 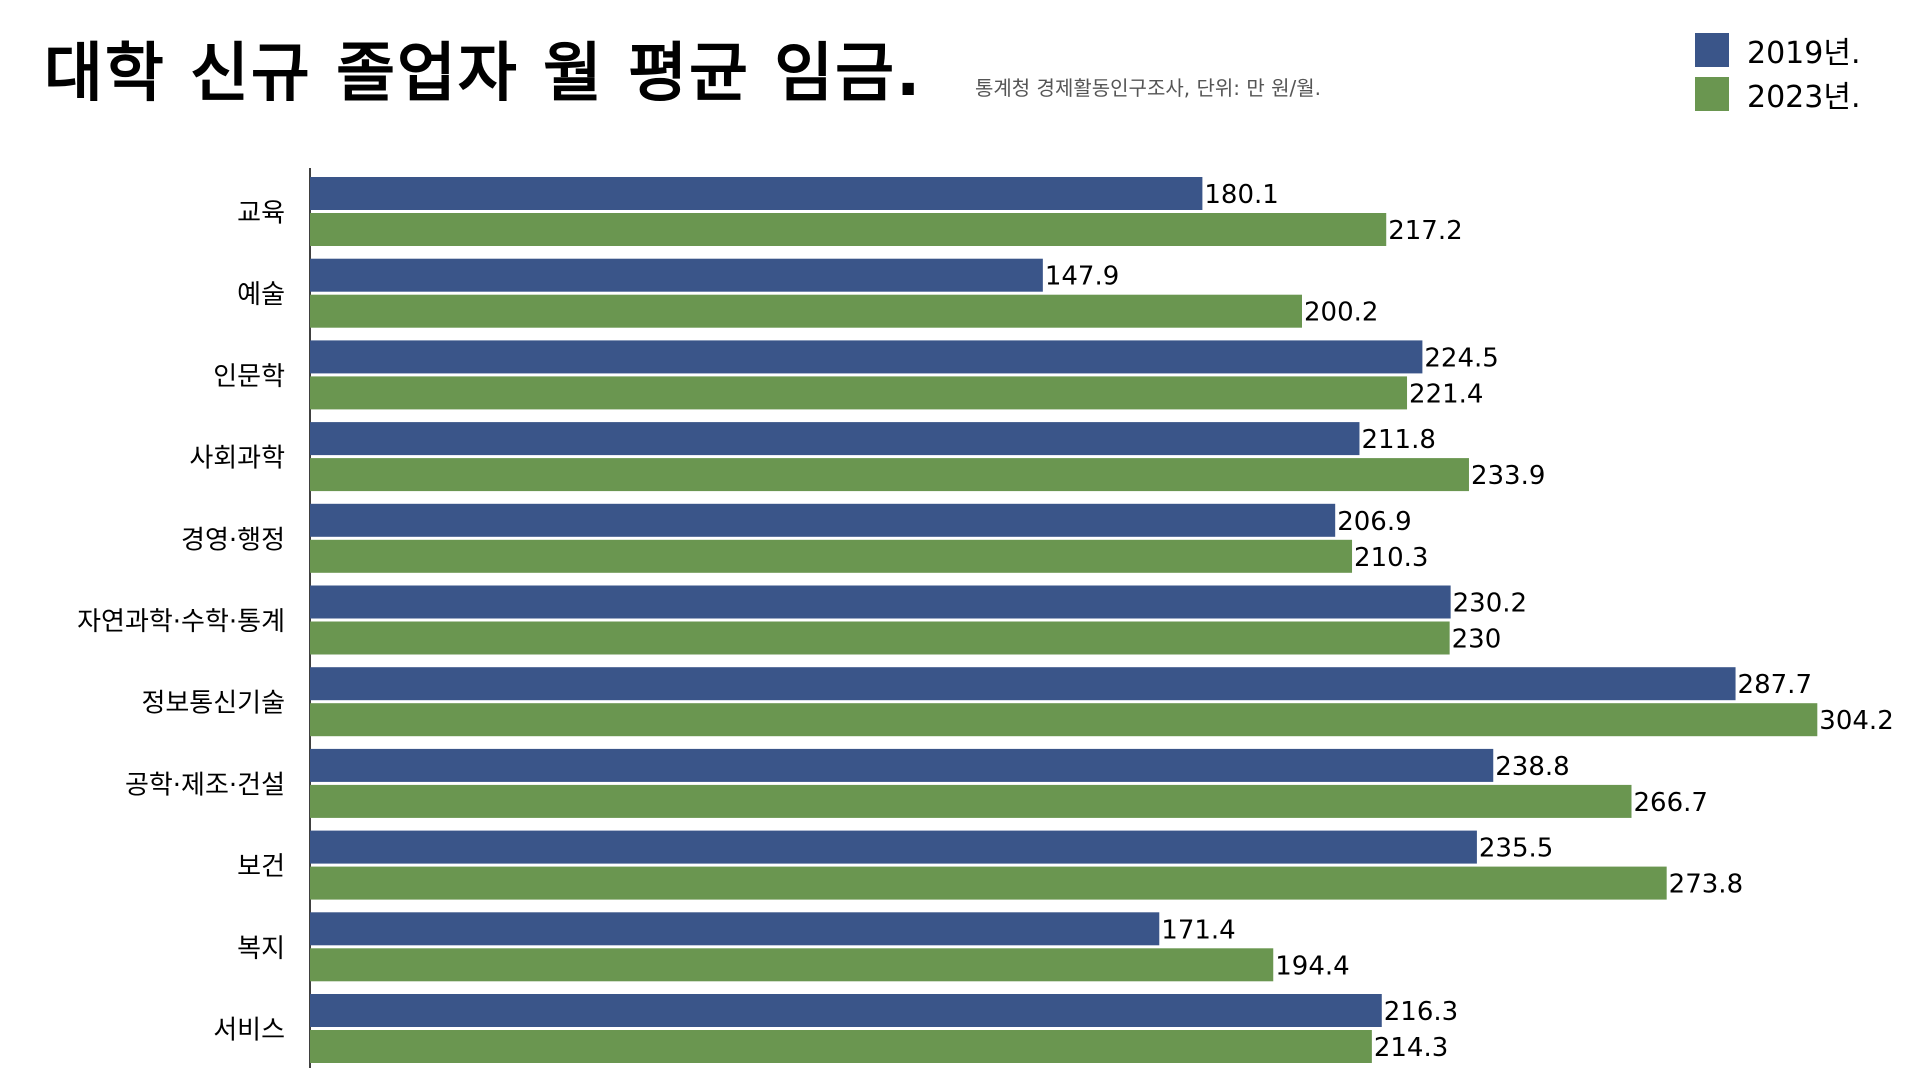 What do you see at coordinates (1712, 94) in the screenshot?
I see `legend-swatch-2023` at bounding box center [1712, 94].